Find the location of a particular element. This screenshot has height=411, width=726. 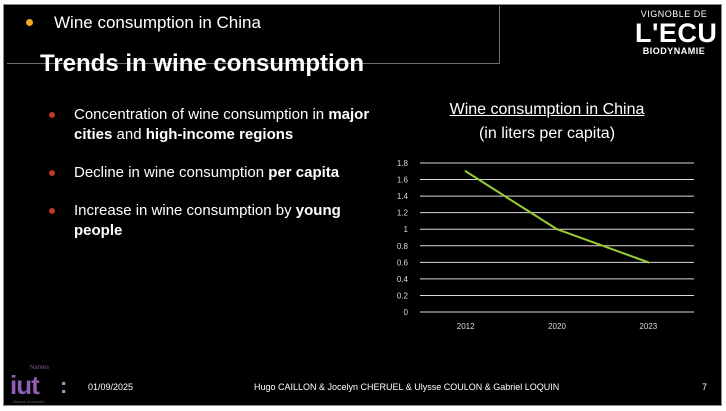

bullet-text: Increase in wine consumption by is located at coordinates (185, 210).